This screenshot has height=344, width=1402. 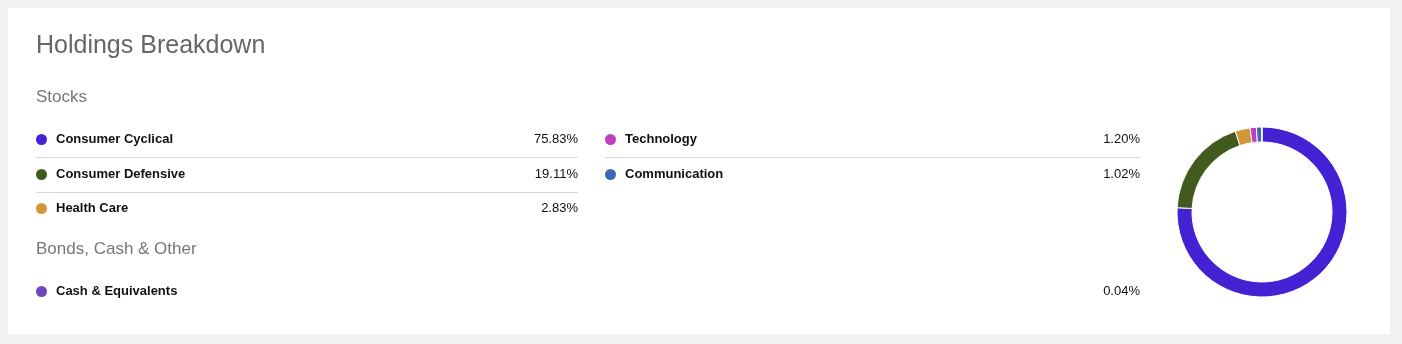 I want to click on donut-slice, so click(x=1262, y=212).